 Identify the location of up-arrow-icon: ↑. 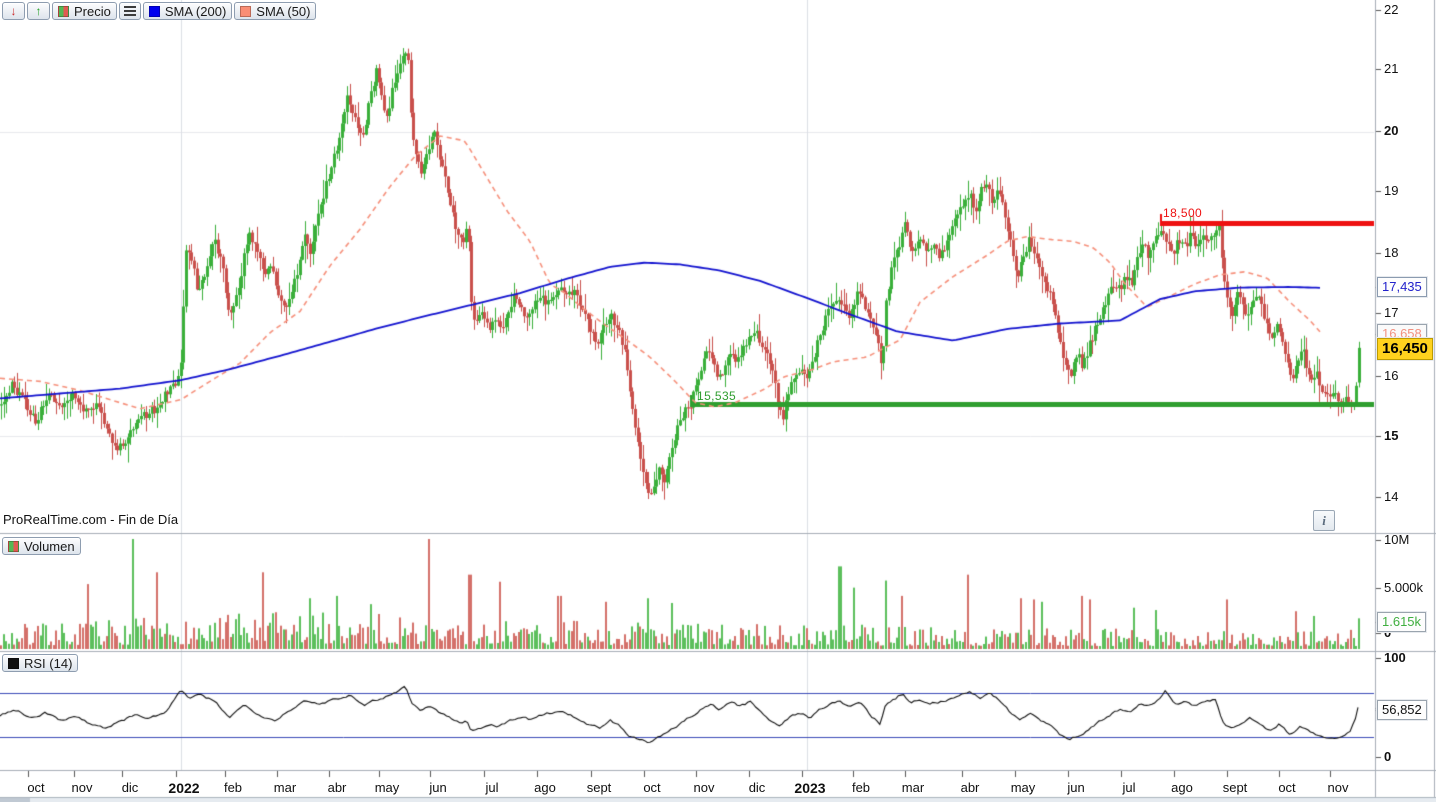
(38, 11).